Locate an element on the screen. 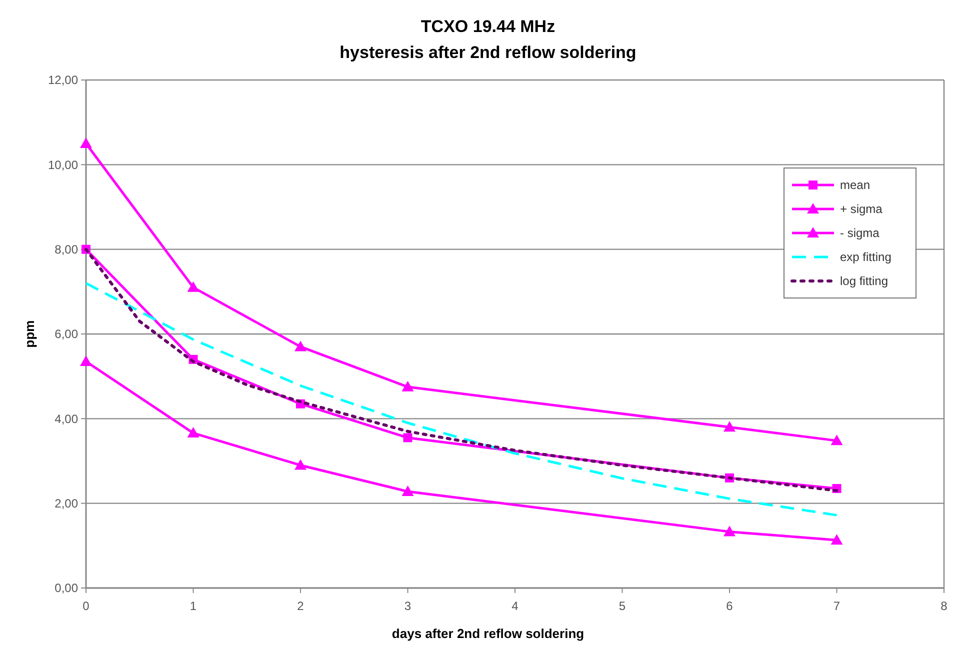 This screenshot has width=978, height=655. x-tick-label: 3 is located at coordinates (408, 606).